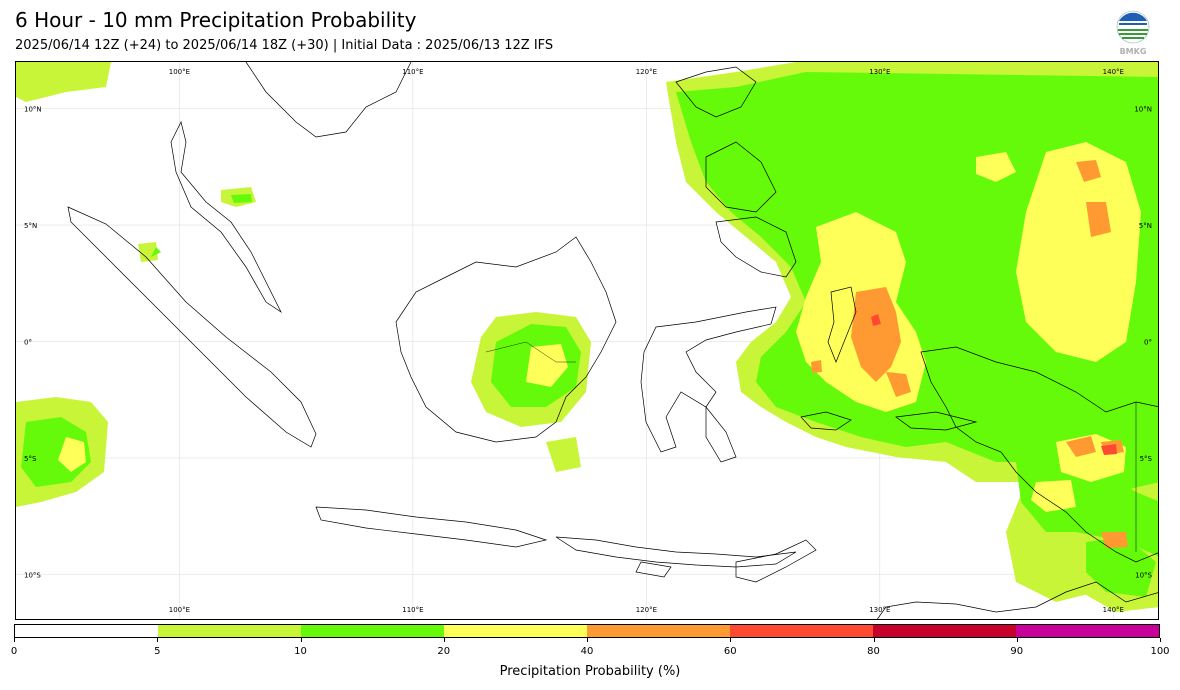 The width and height of the screenshot is (1180, 690). What do you see at coordinates (1017, 651) in the screenshot?
I see `colorbar-tick-label: 90` at bounding box center [1017, 651].